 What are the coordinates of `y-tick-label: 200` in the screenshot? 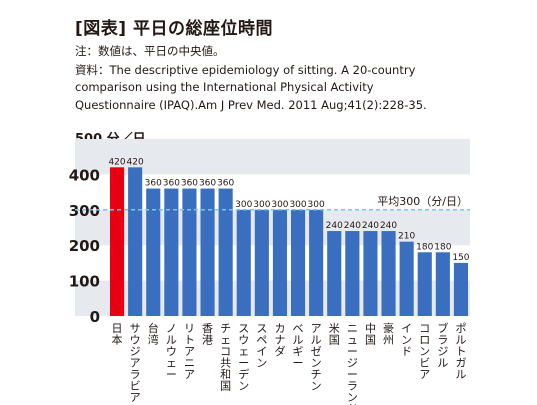 It's located at (84, 246).